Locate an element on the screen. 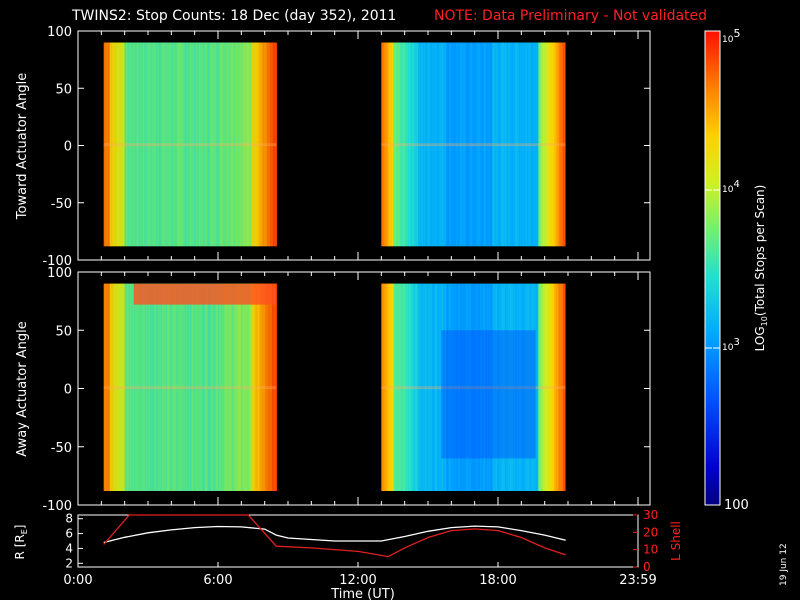 This screenshot has height=600, width=800. ytick-label: 100 is located at coordinates (59, 32).